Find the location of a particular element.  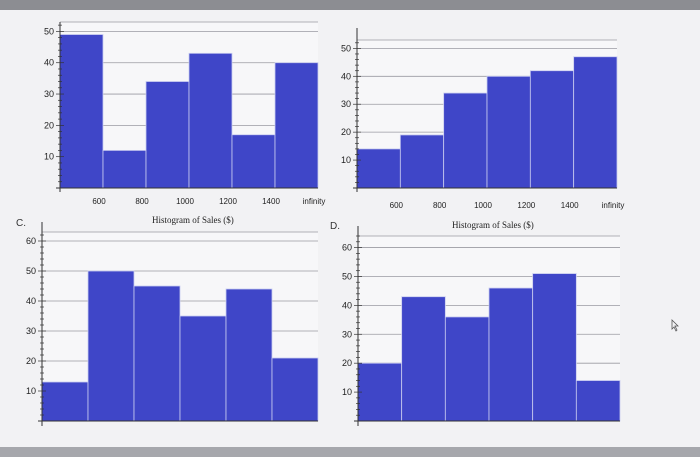

choice-d-label: D. is located at coordinates (335, 226).